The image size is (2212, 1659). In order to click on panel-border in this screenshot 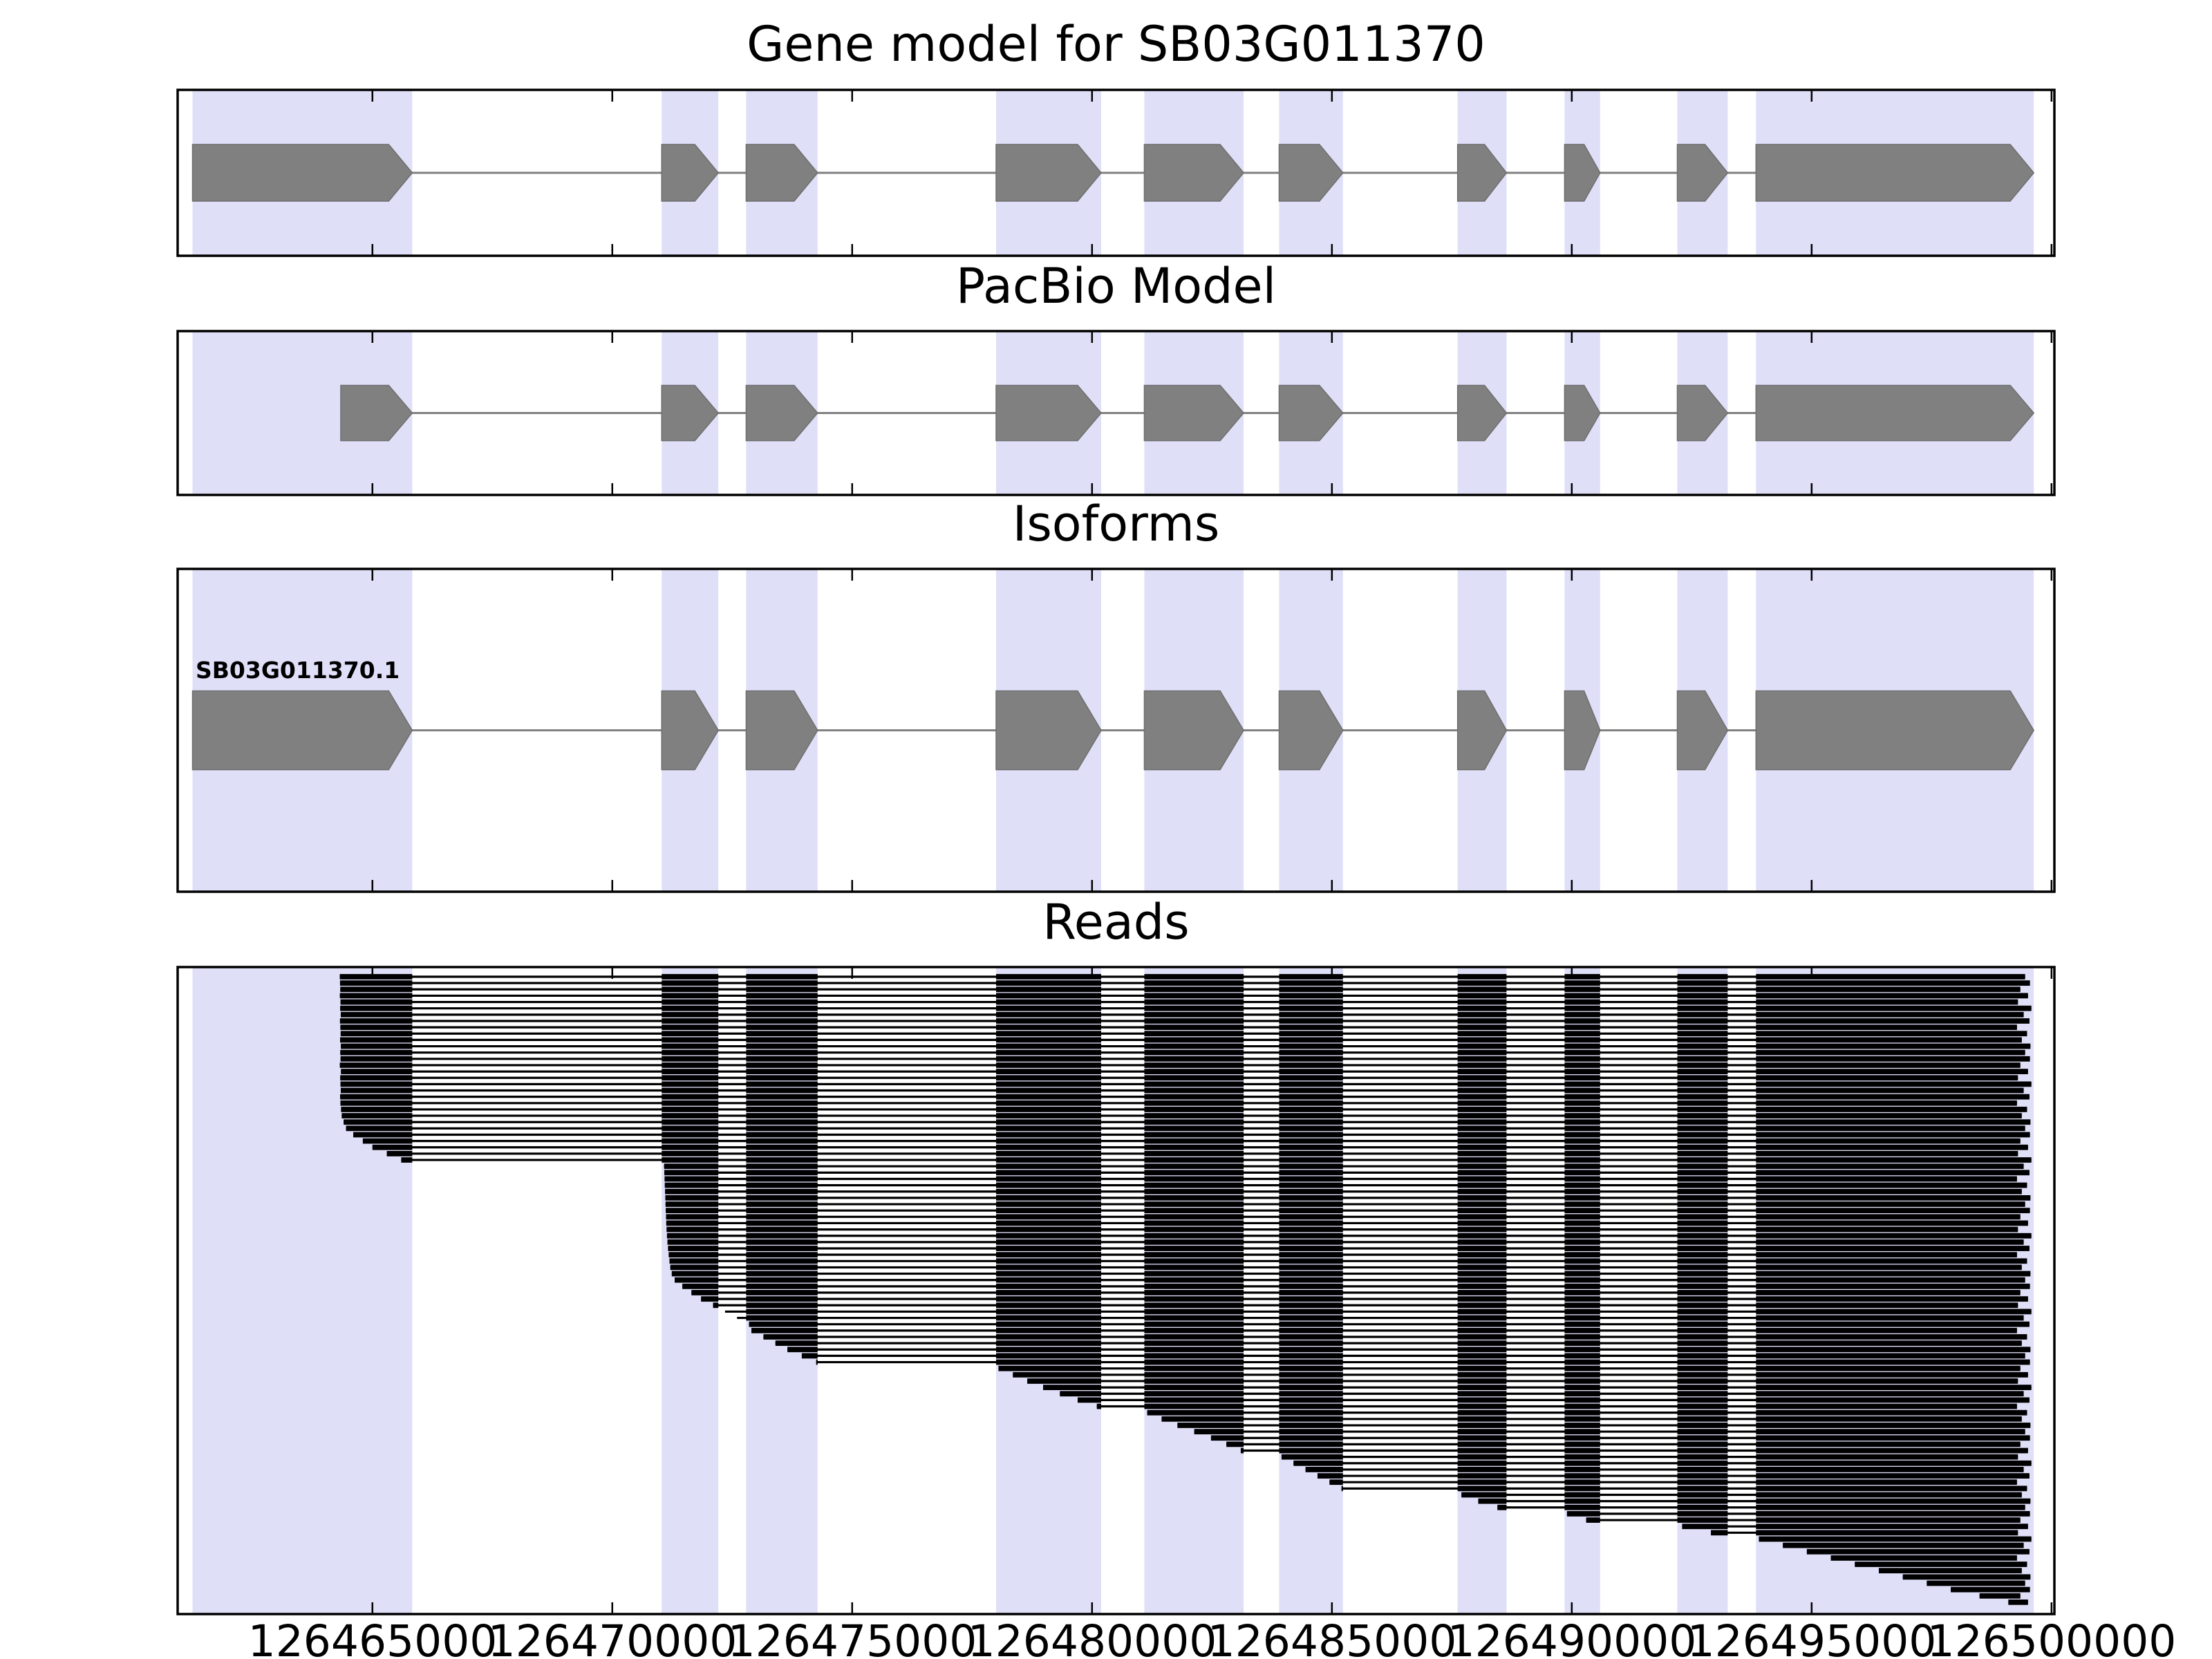, I will do `click(1116, 413)`.